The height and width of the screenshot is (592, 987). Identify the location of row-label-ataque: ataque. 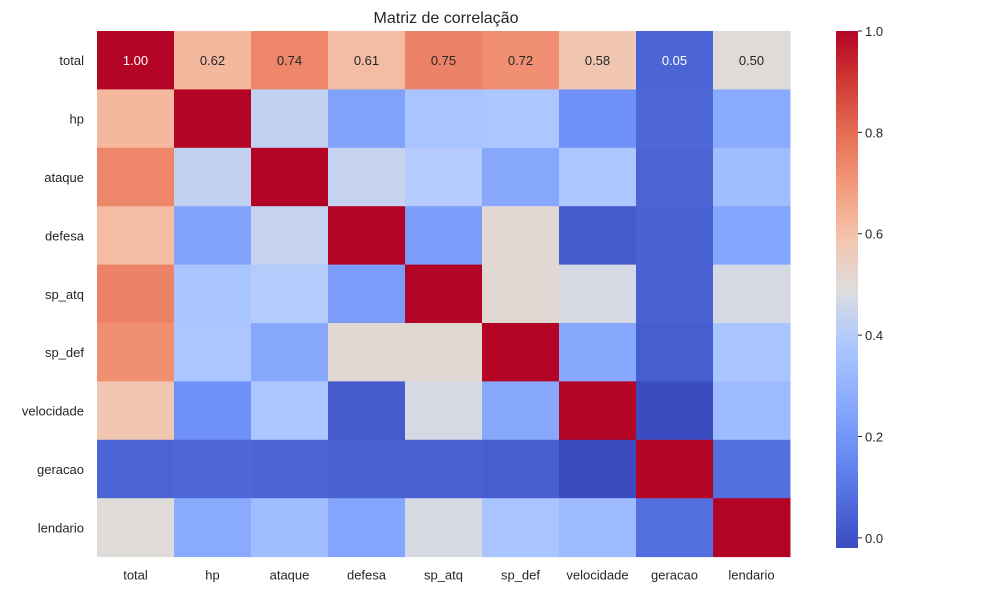
(64, 177).